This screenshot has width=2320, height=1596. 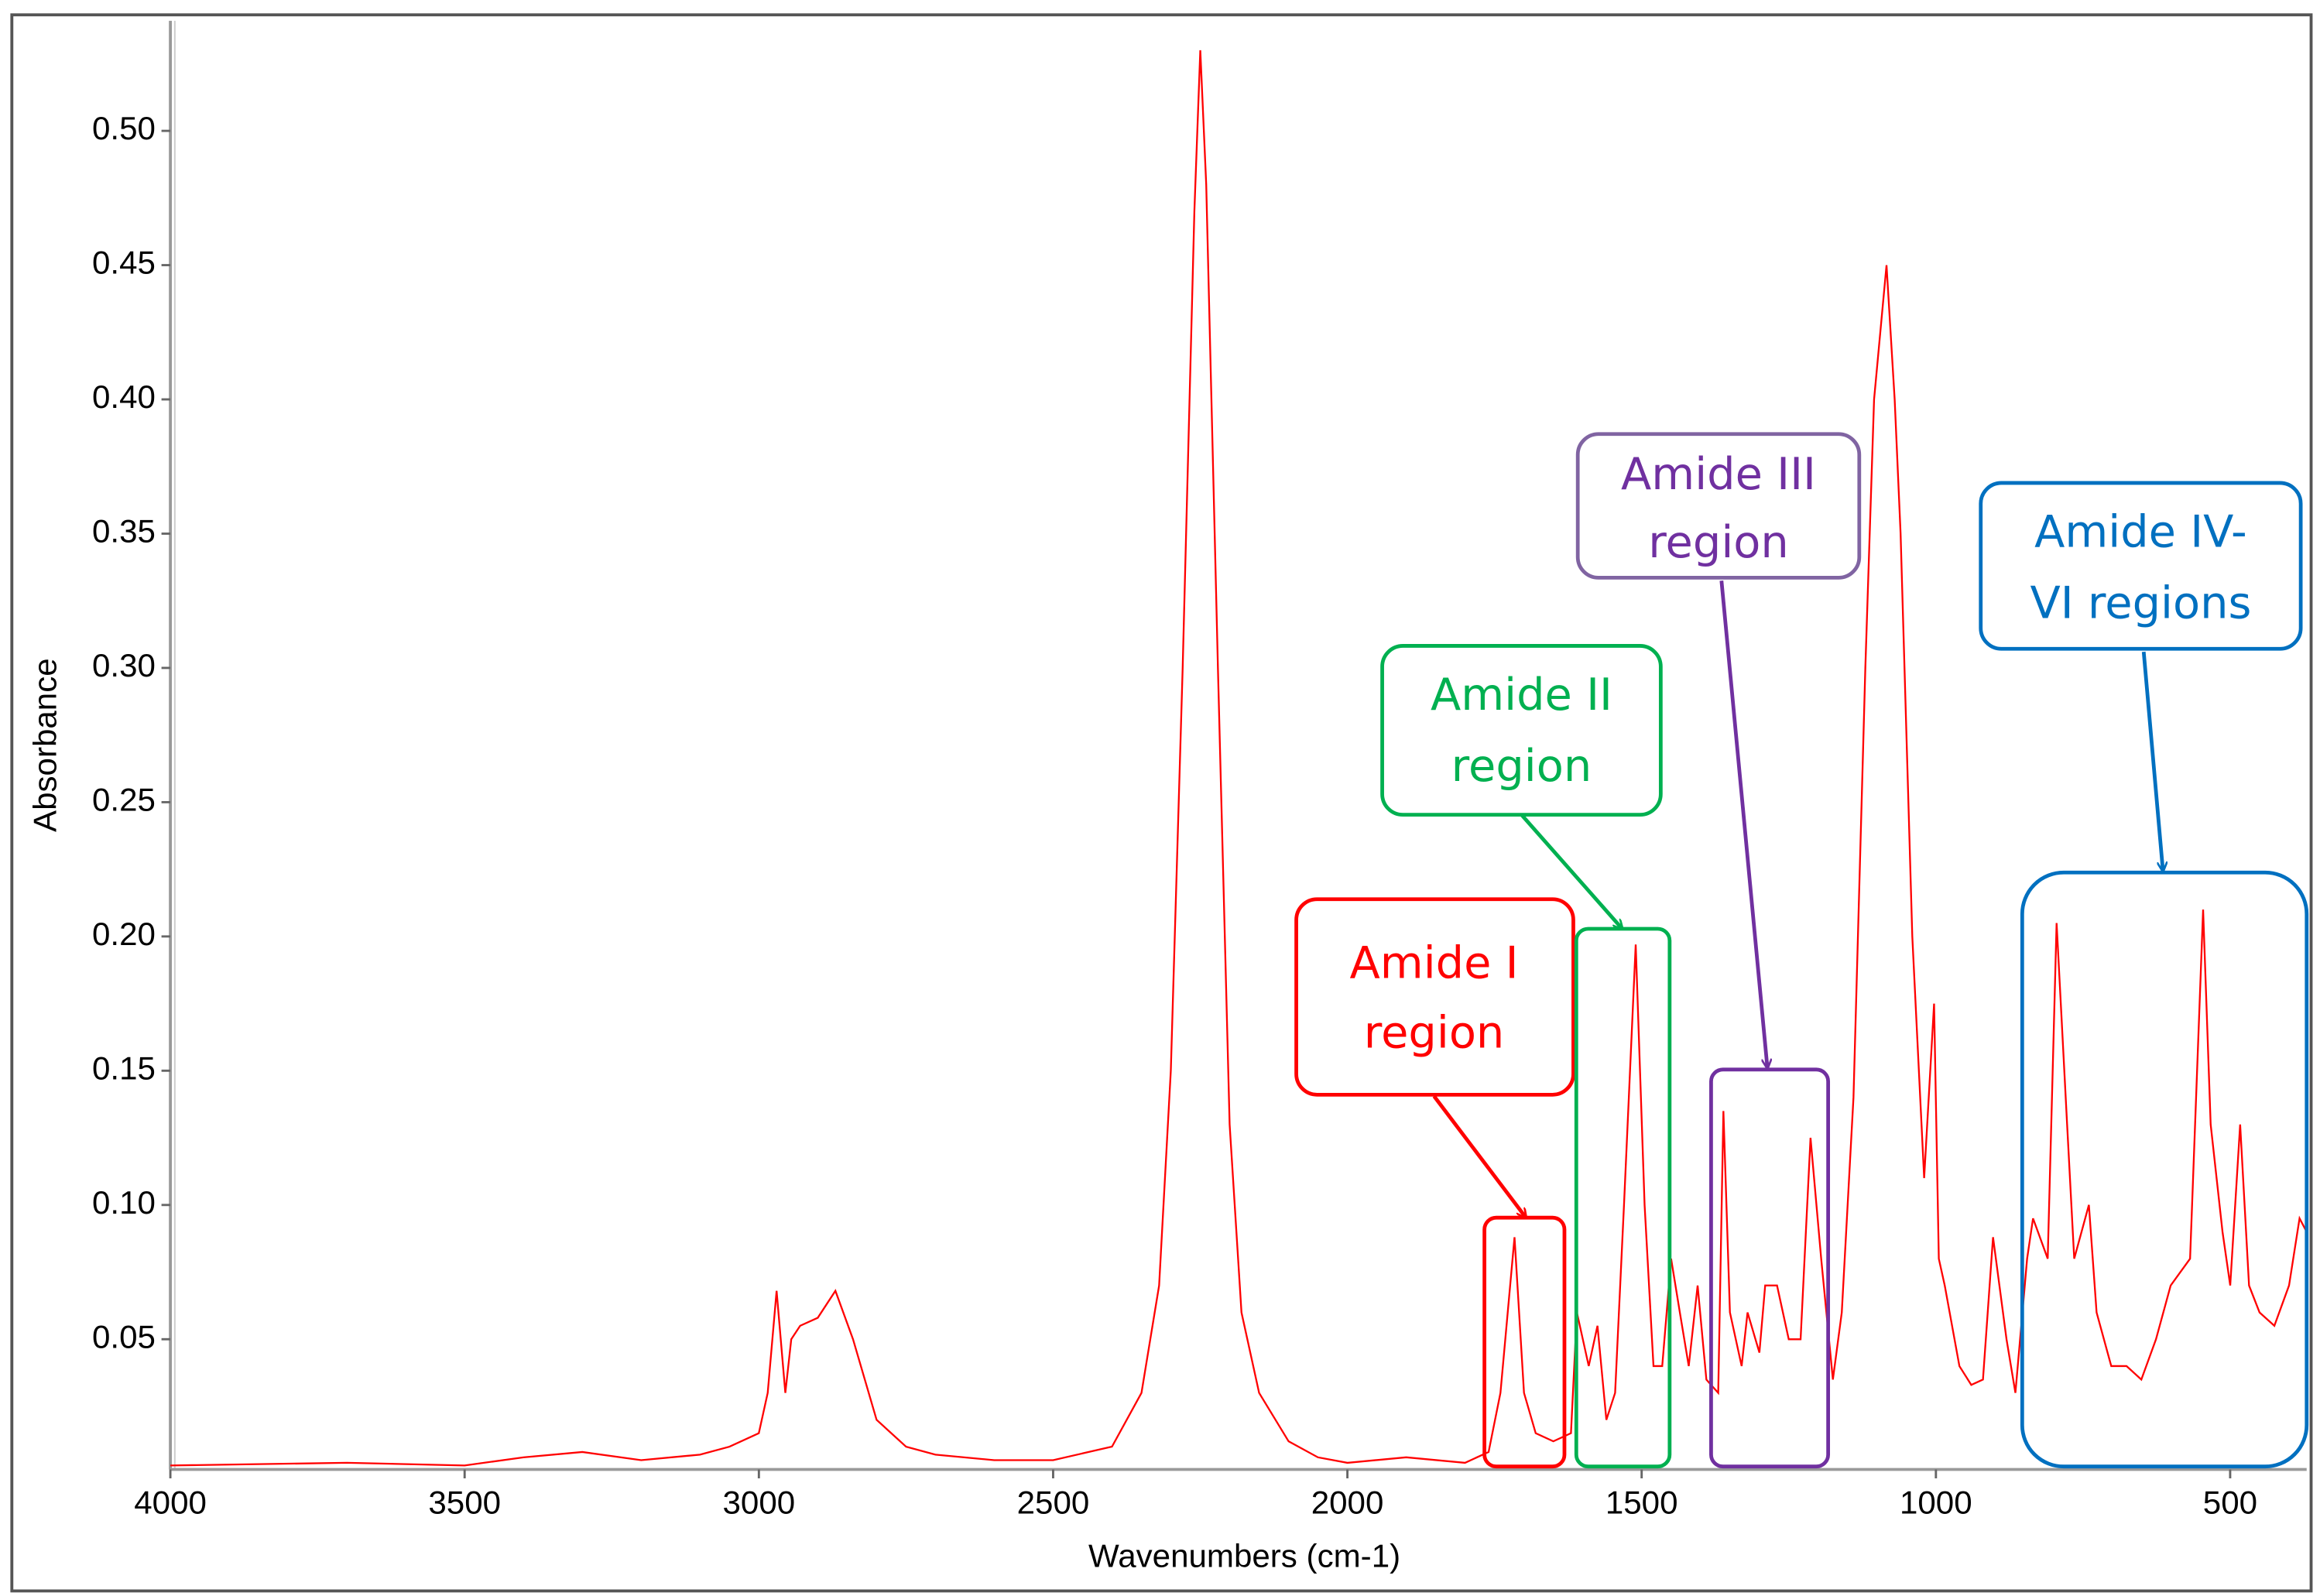 What do you see at coordinates (124, 263) in the screenshot?
I see `y-tick-label: 0.45` at bounding box center [124, 263].